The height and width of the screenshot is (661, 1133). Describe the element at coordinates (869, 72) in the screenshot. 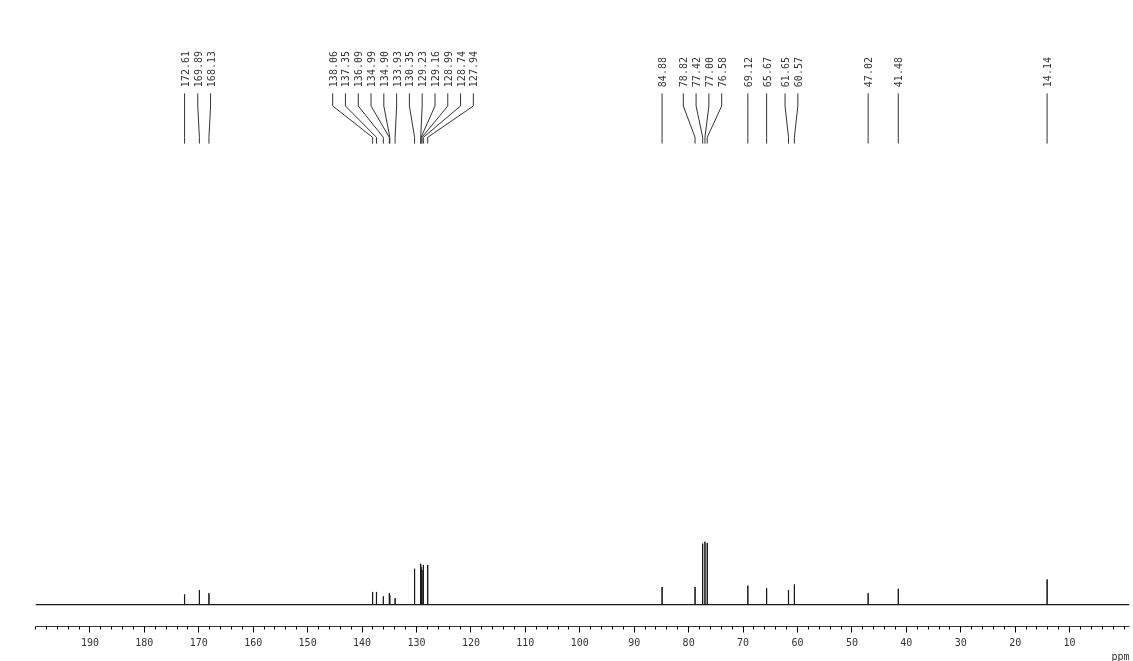

I see `annotation: 47.02` at that location.